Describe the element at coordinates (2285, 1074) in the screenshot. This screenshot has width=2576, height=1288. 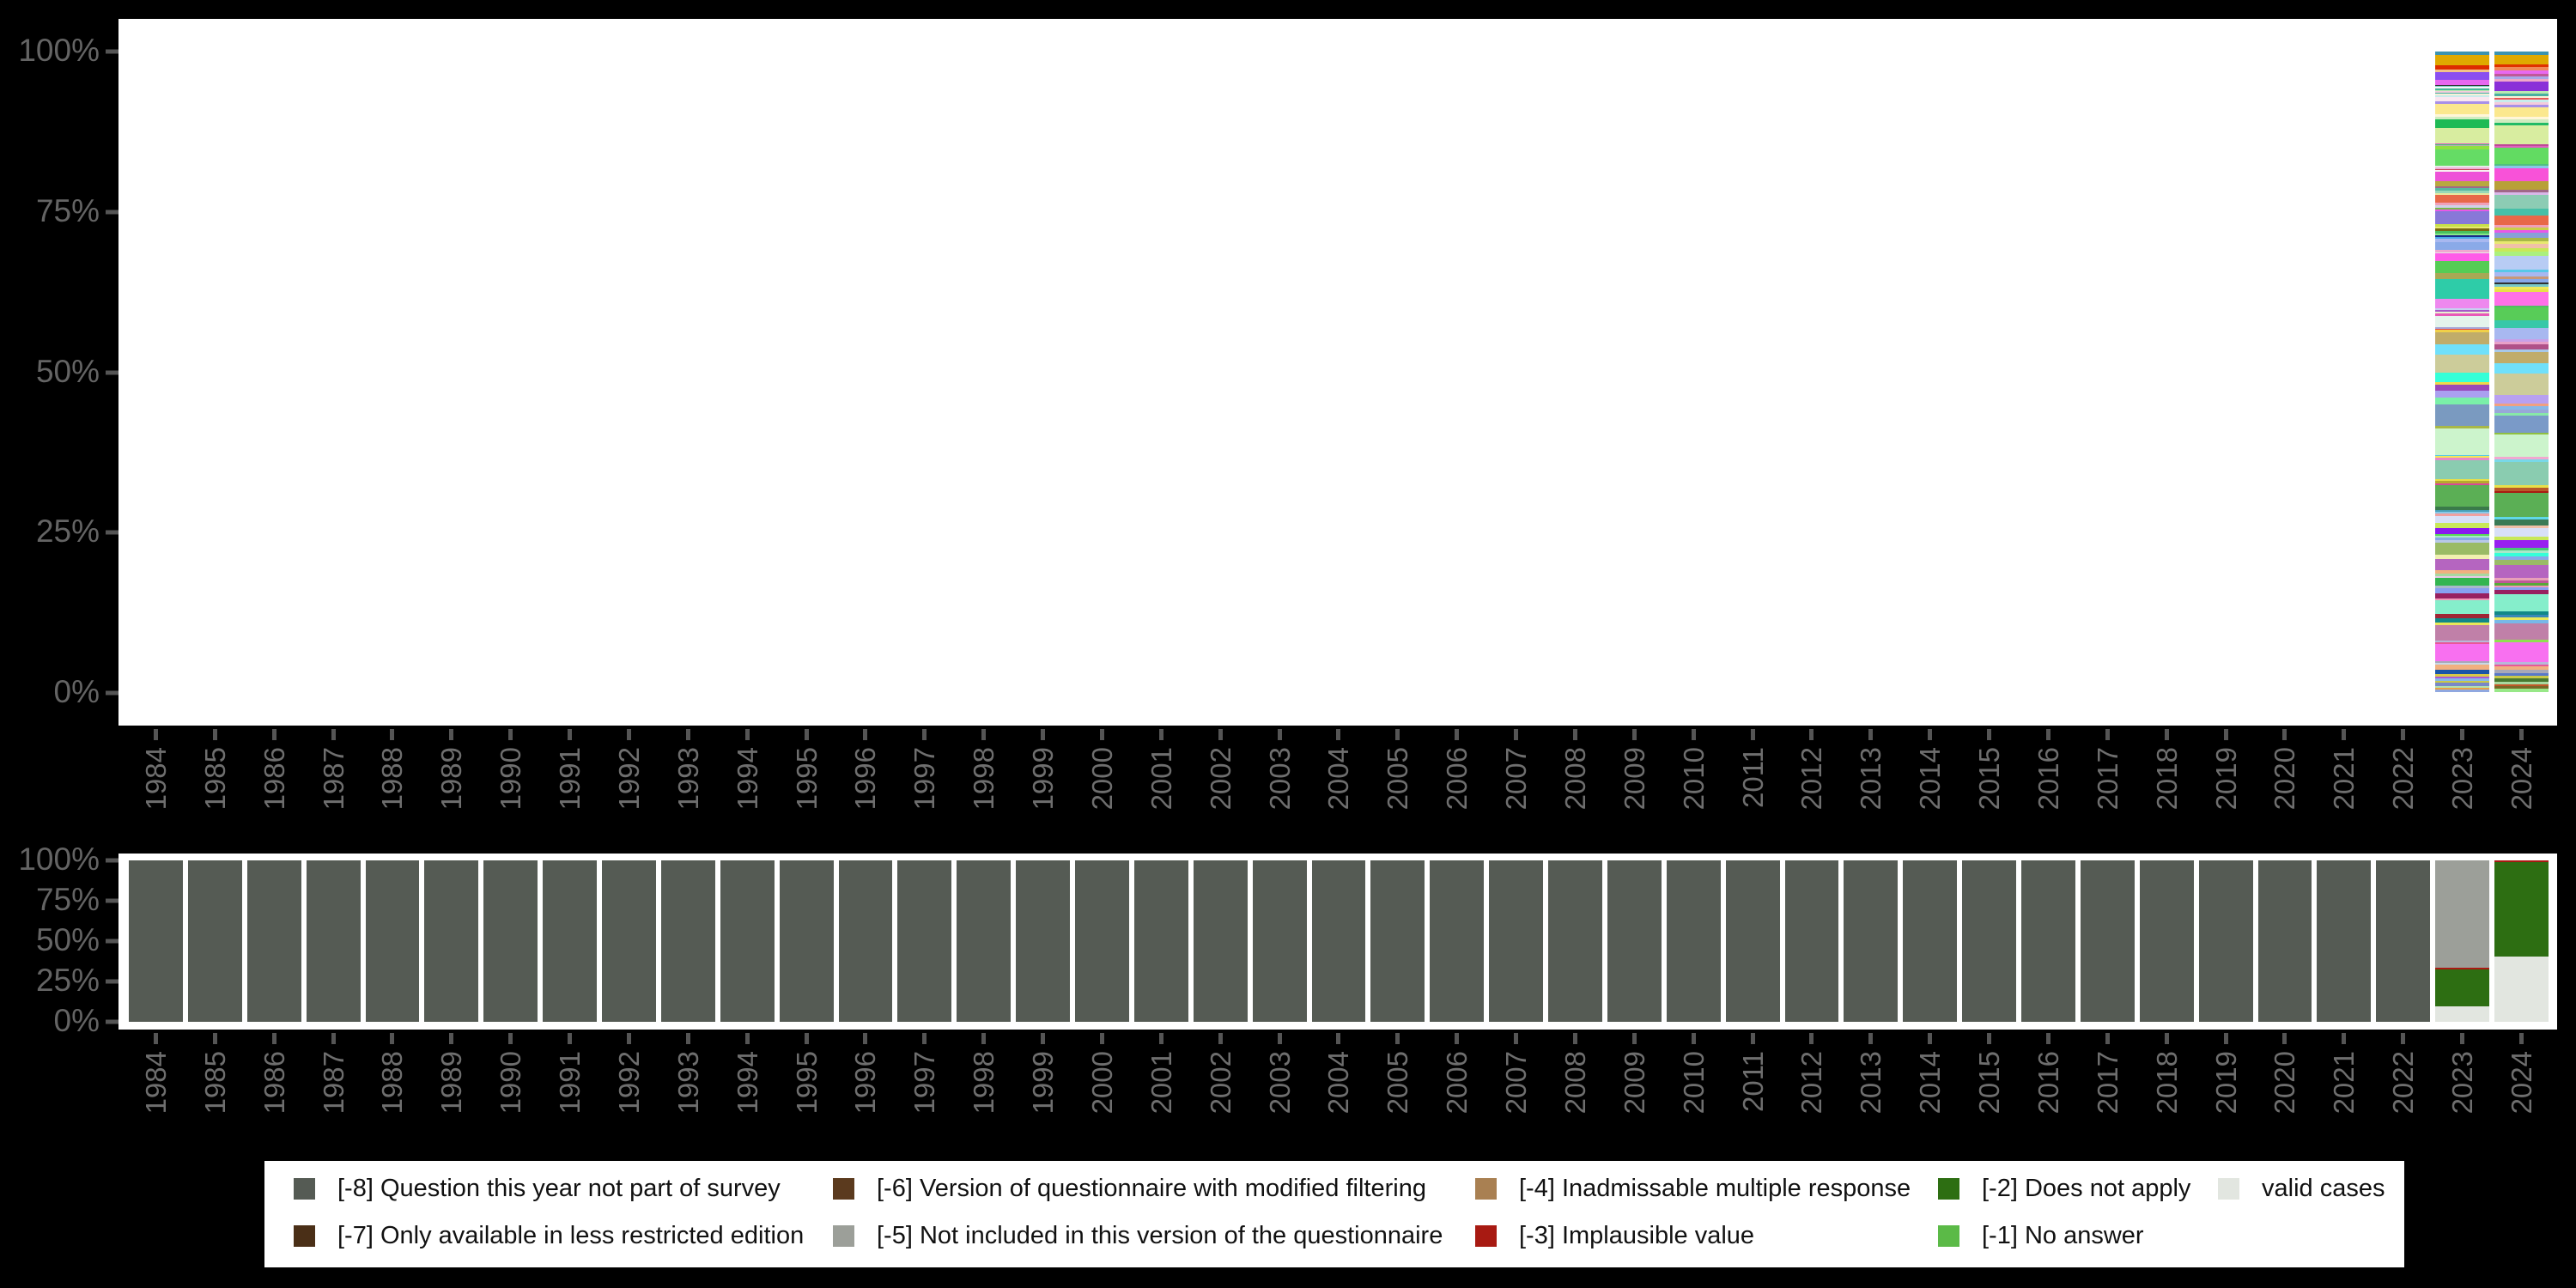
I see `x-tick-2020: 2020` at that location.